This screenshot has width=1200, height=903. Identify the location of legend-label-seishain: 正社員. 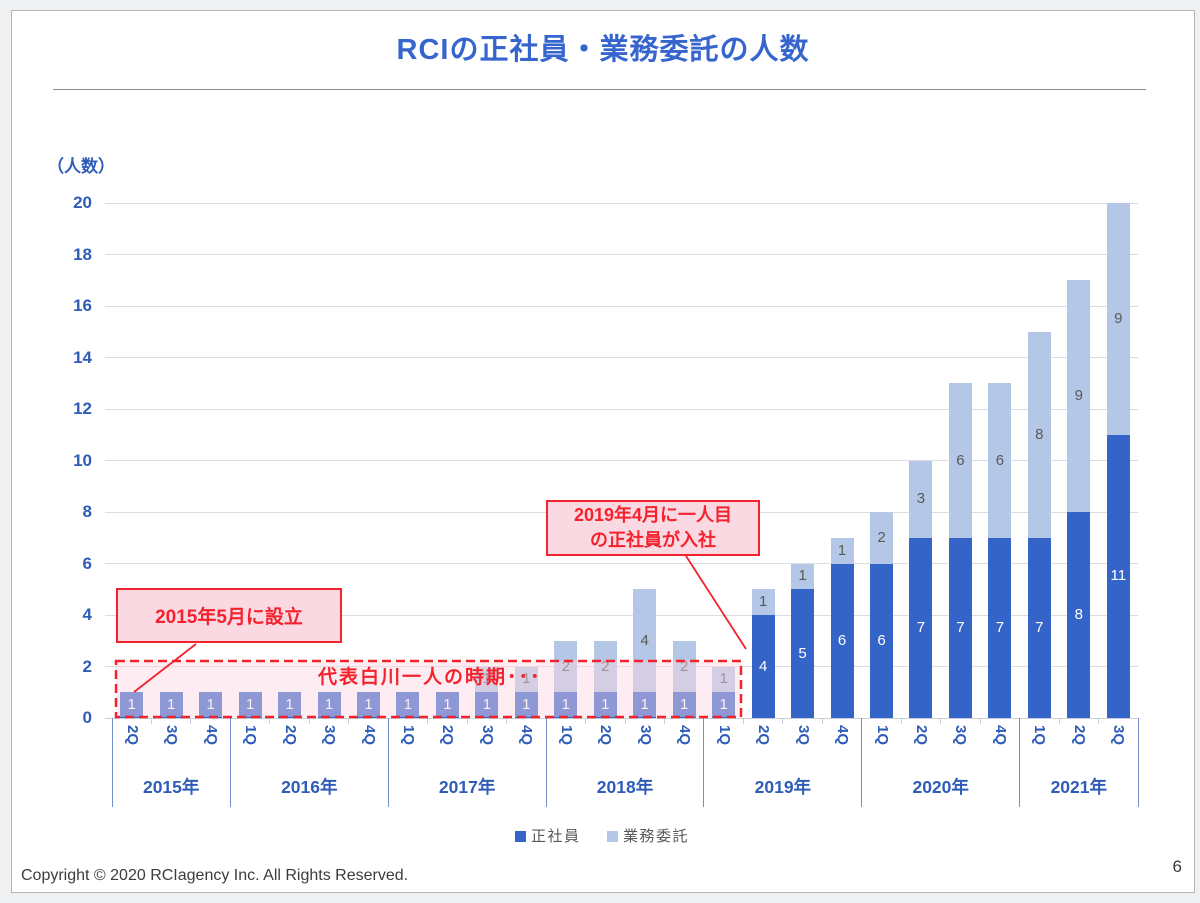
(556, 836).